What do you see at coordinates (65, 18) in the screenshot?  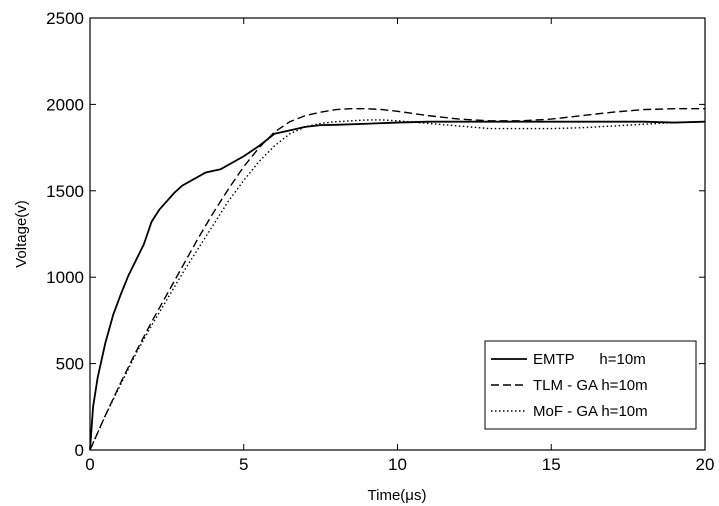 I see `y-tick-label: 2500` at bounding box center [65, 18].